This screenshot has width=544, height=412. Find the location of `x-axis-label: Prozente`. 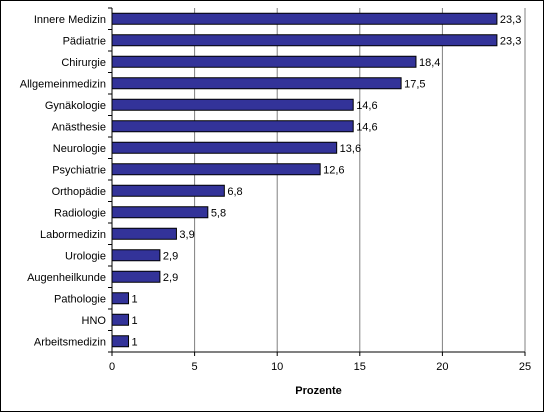

x-axis-label: Prozente is located at coordinates (318, 391).